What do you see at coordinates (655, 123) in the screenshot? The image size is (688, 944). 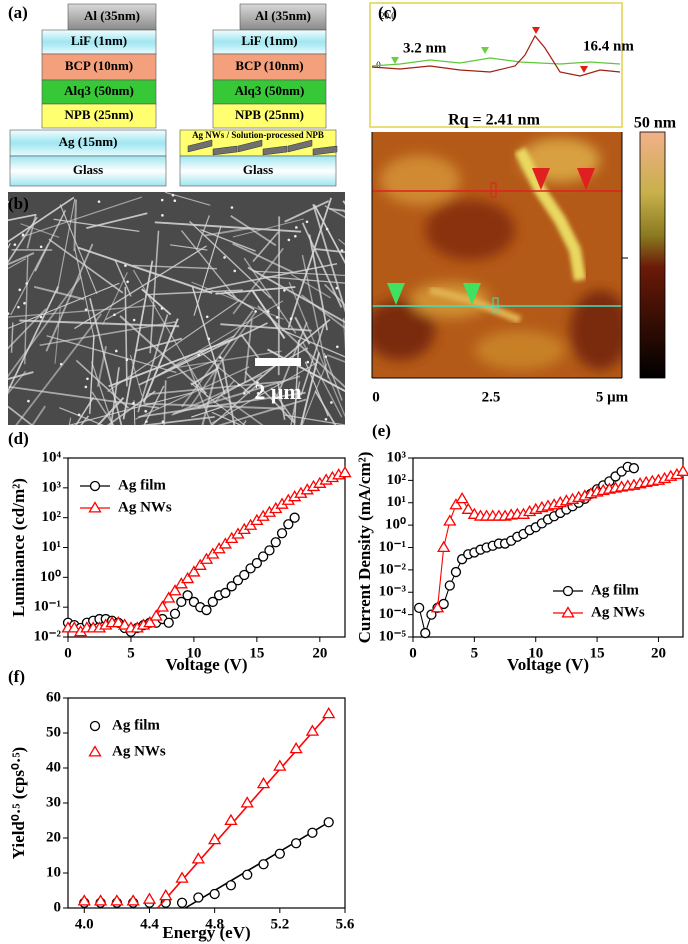 I see `colorbar-label: 50 nm` at bounding box center [655, 123].